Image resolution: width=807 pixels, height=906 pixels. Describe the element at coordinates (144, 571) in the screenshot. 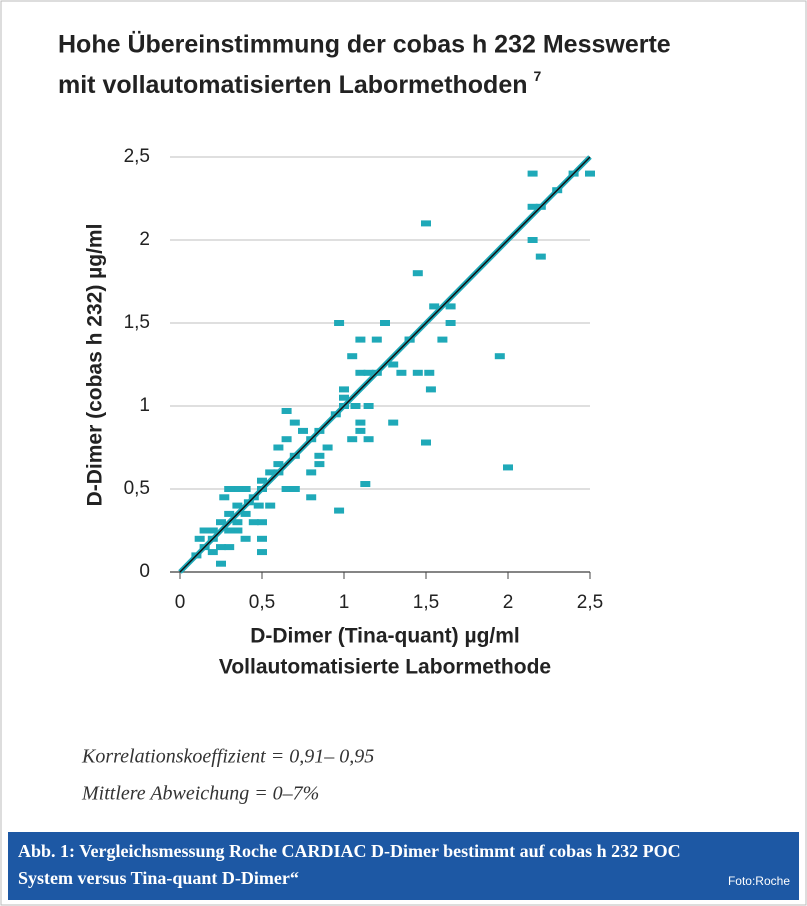

I see `y-tick-label: 0` at that location.